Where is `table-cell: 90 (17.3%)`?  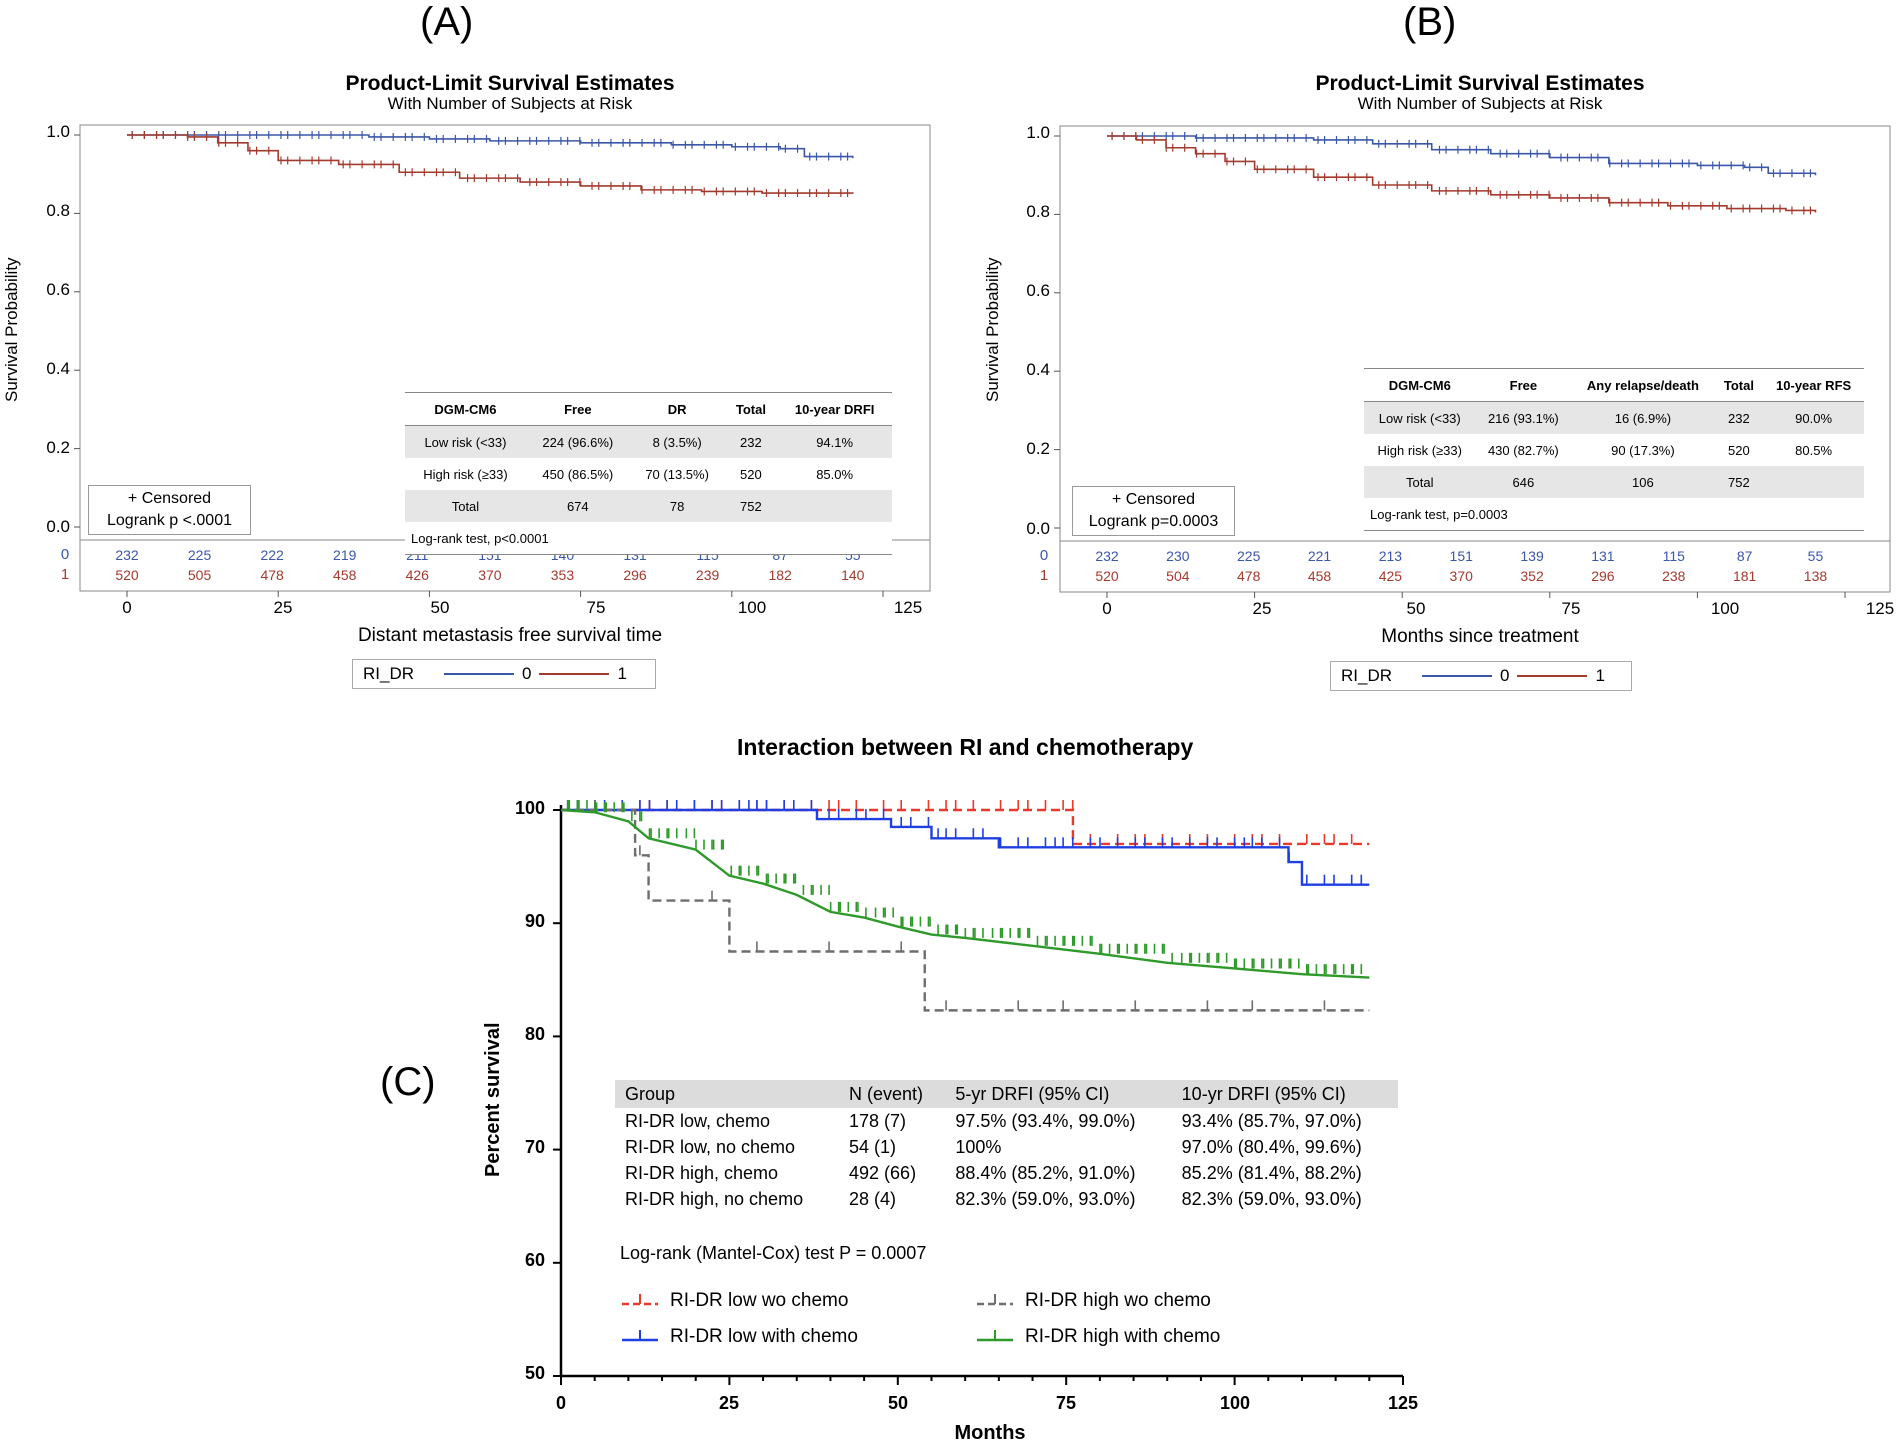
table-cell: 90 (17.3%) is located at coordinates (1643, 450).